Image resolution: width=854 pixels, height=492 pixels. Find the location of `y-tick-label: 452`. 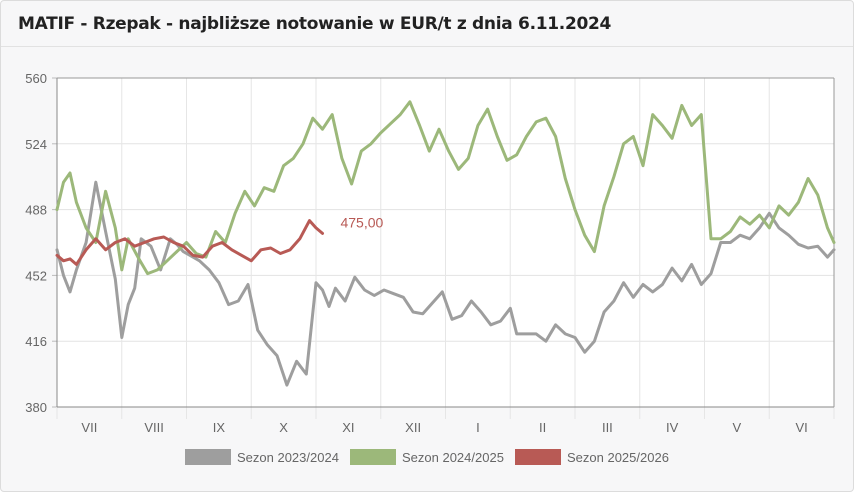

y-tick-label: 452 is located at coordinates (36, 275).